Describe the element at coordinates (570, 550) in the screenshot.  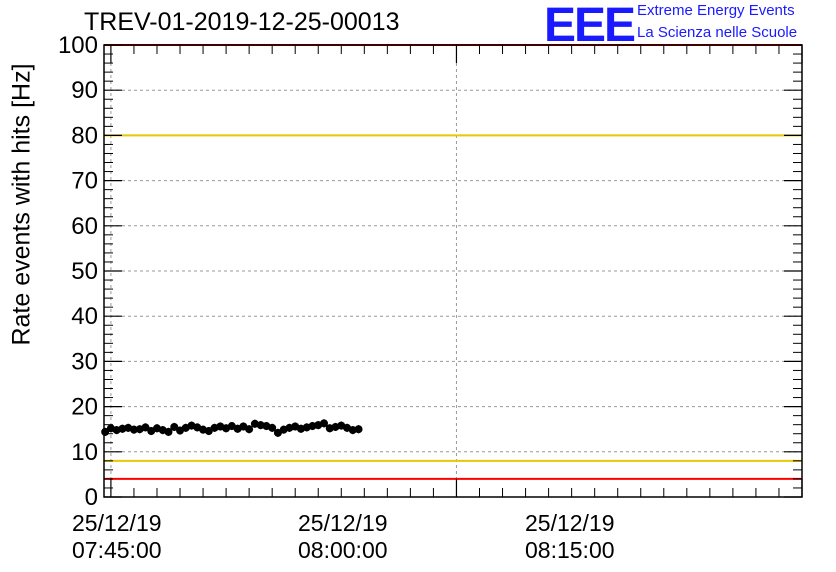
I see `x-tick-time: 08:15:00` at that location.